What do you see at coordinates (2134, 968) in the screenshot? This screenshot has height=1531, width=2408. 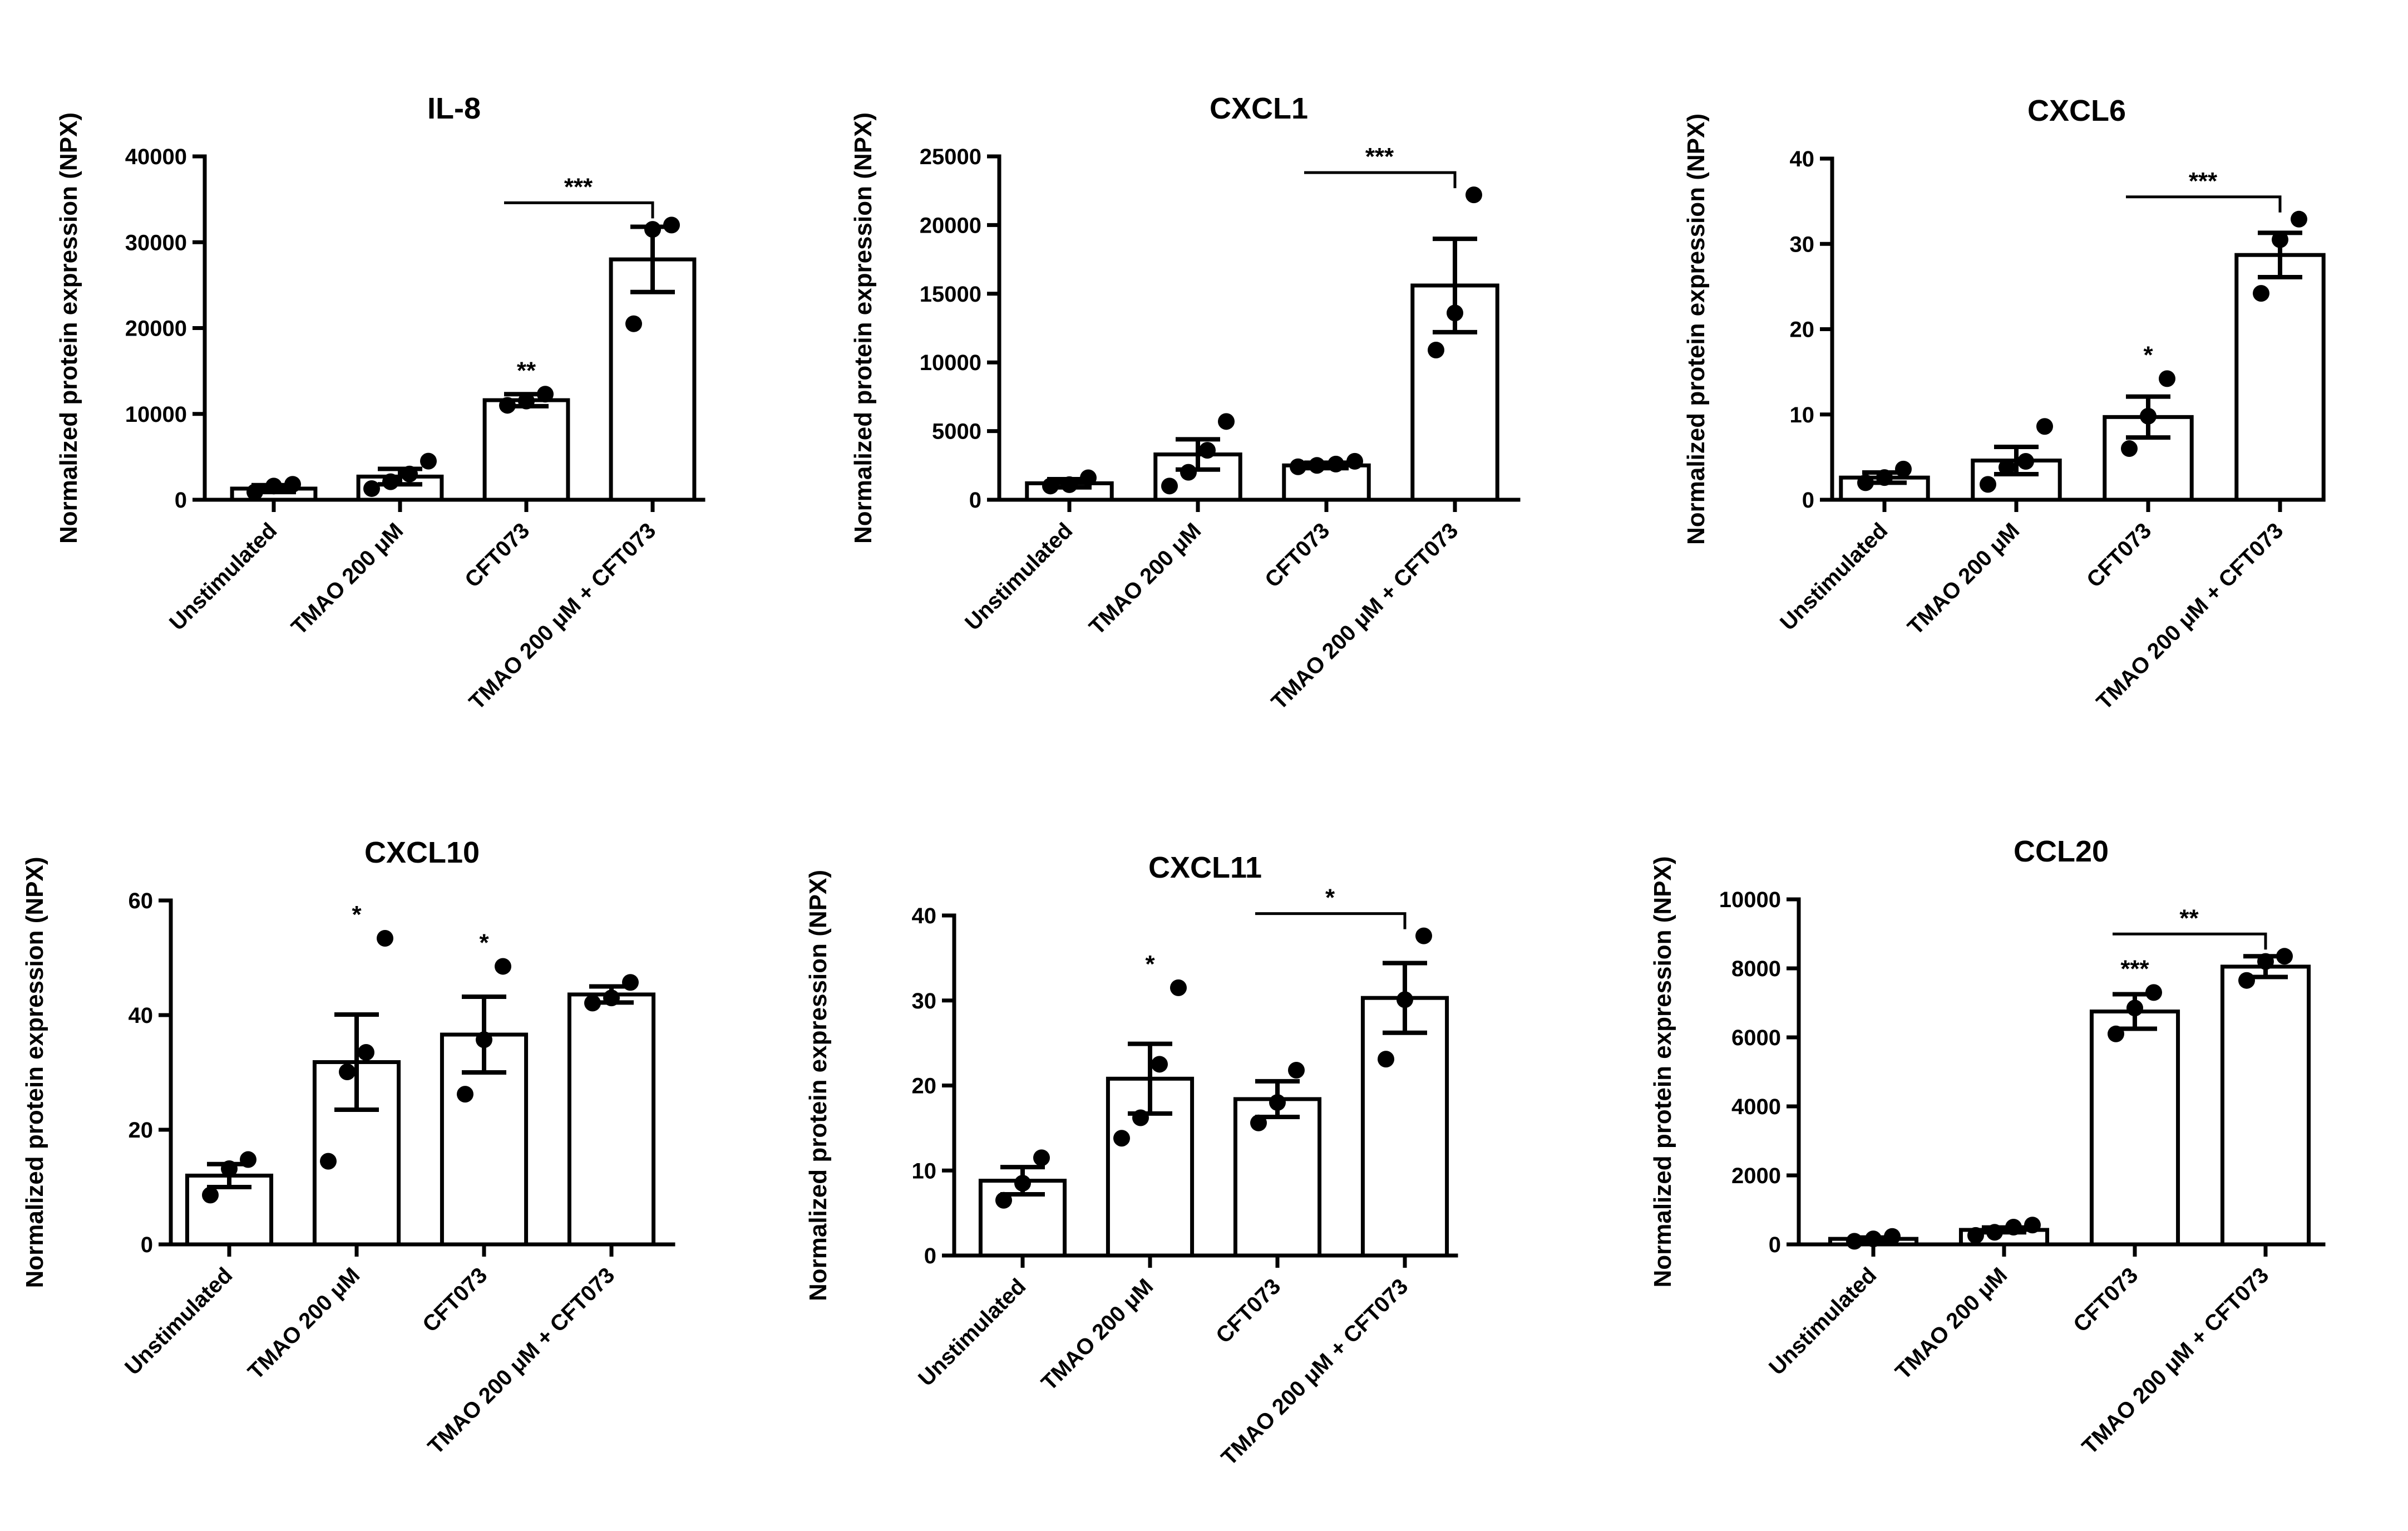 I see `significance-marker: ***` at bounding box center [2134, 968].